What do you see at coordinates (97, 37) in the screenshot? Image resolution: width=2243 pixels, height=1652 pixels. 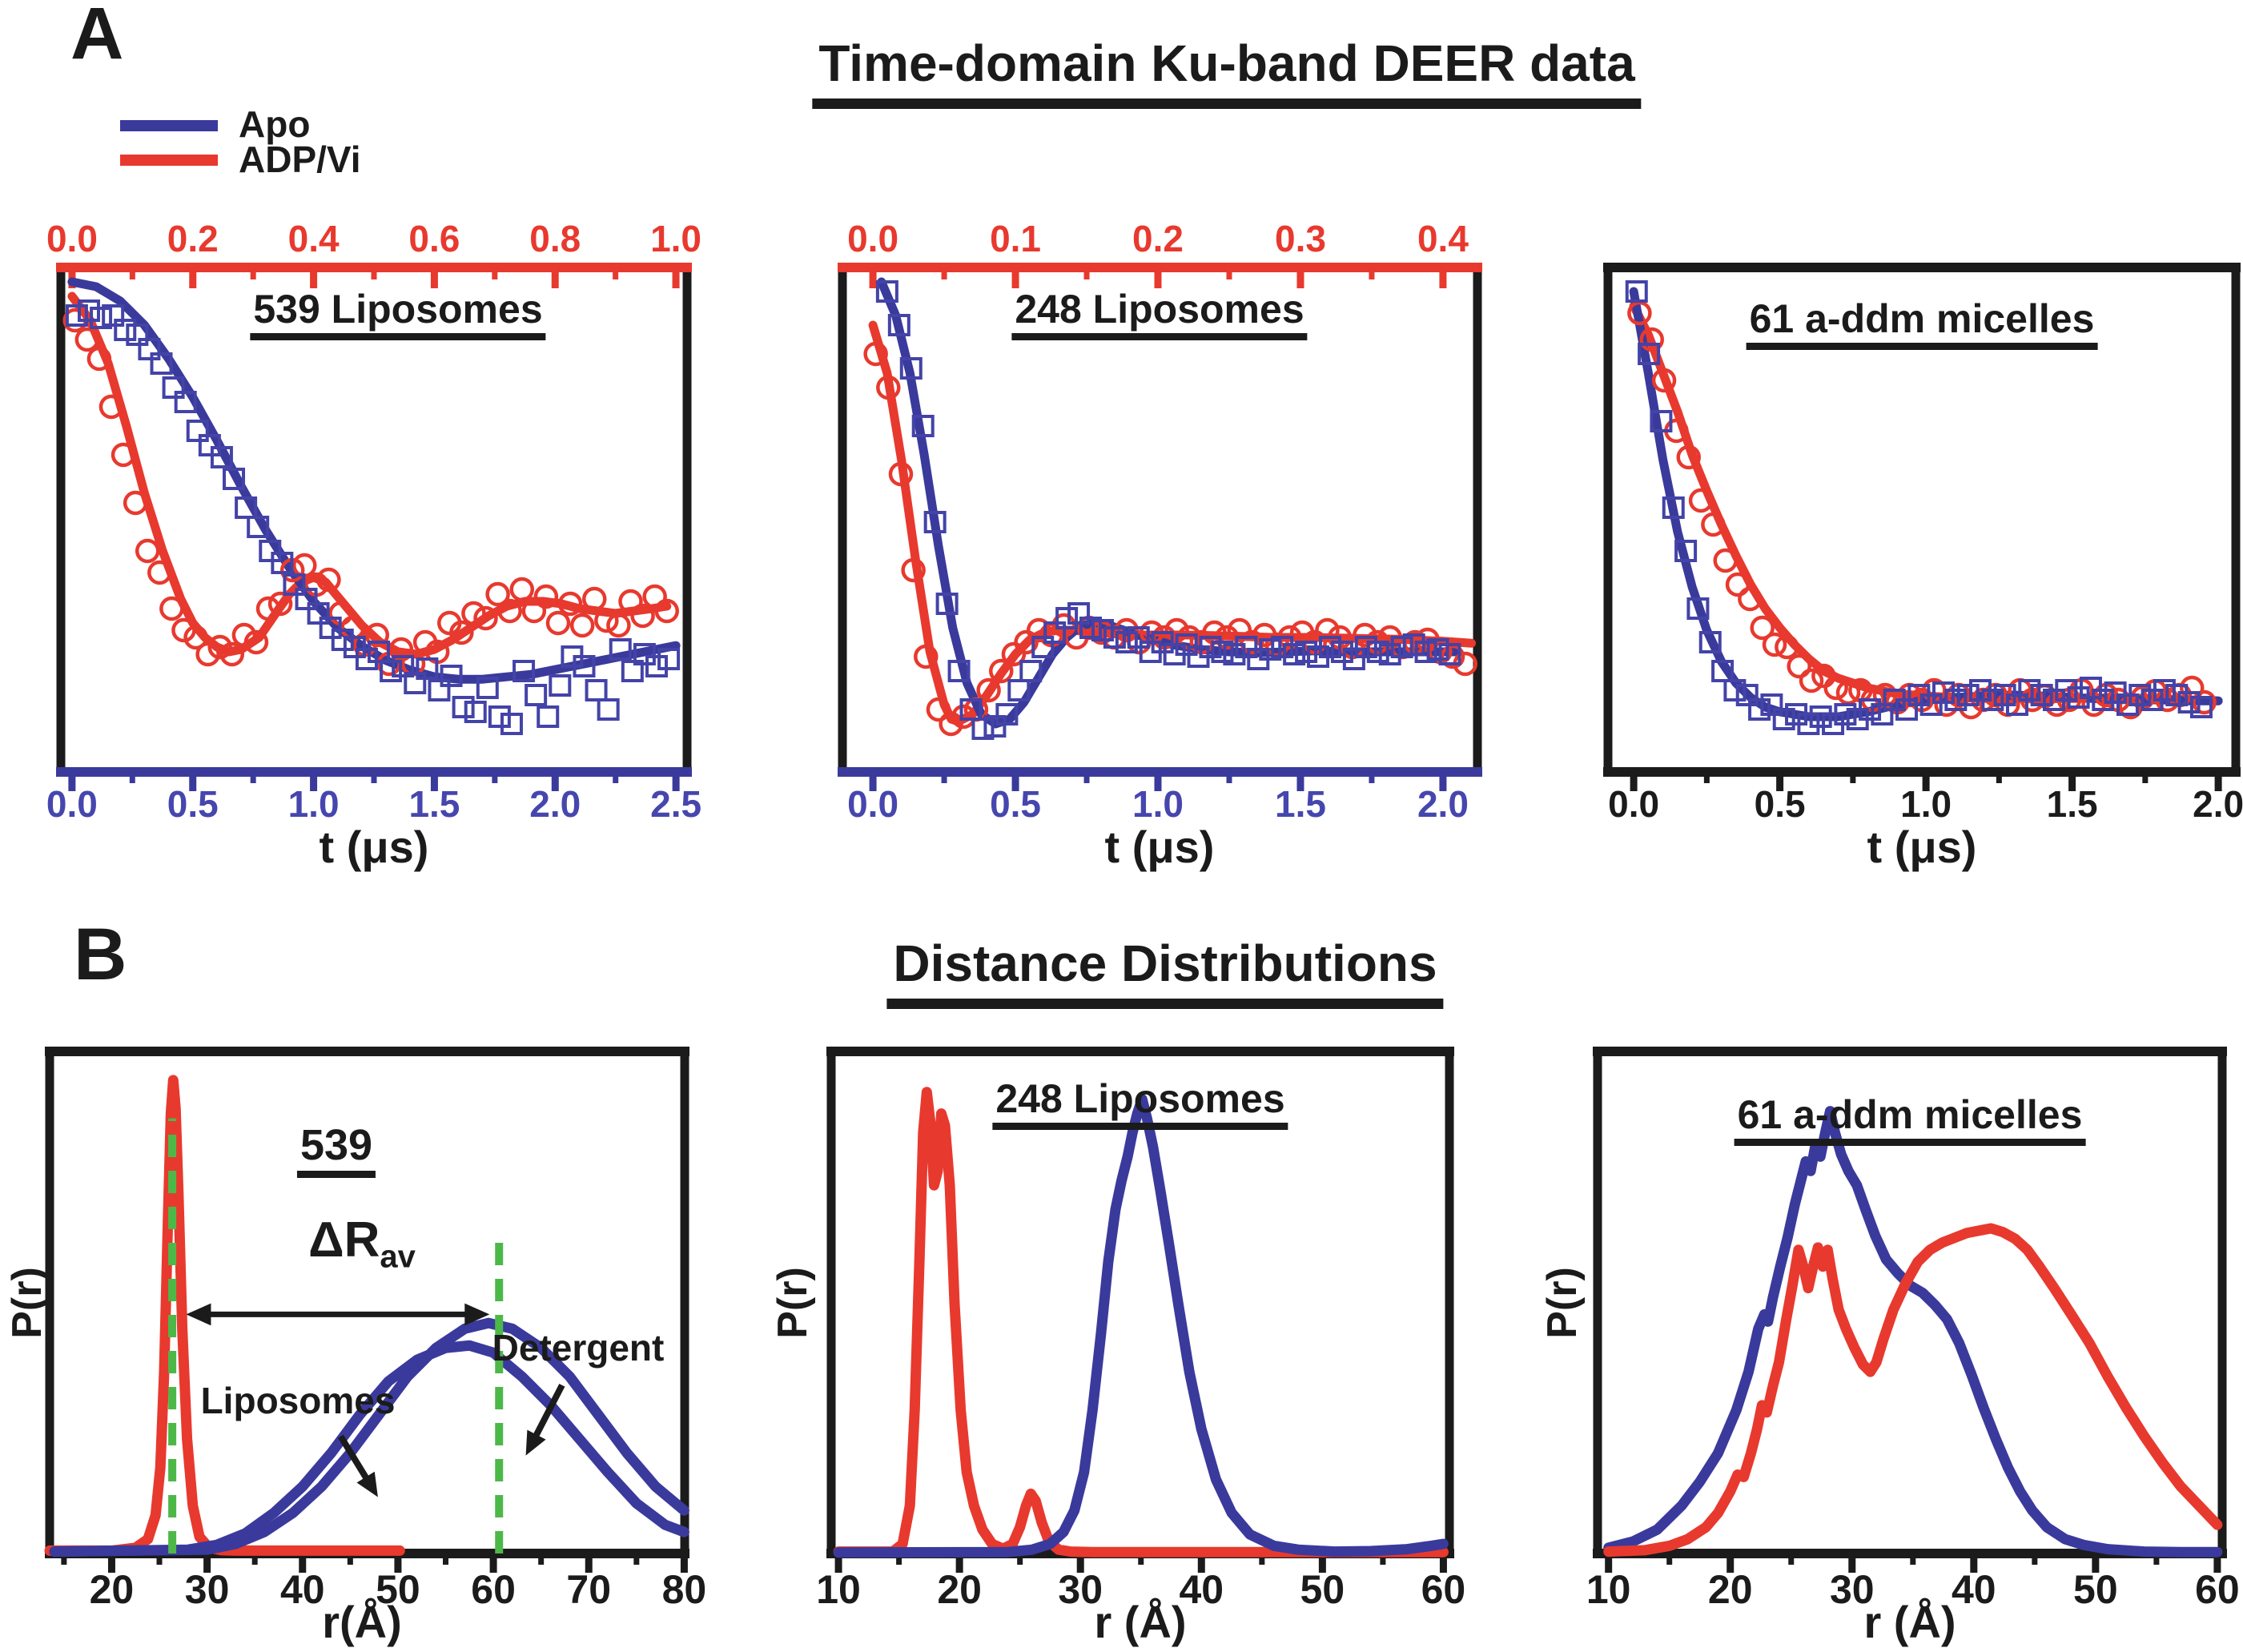 I see `panel-a-label: A` at bounding box center [97, 37].